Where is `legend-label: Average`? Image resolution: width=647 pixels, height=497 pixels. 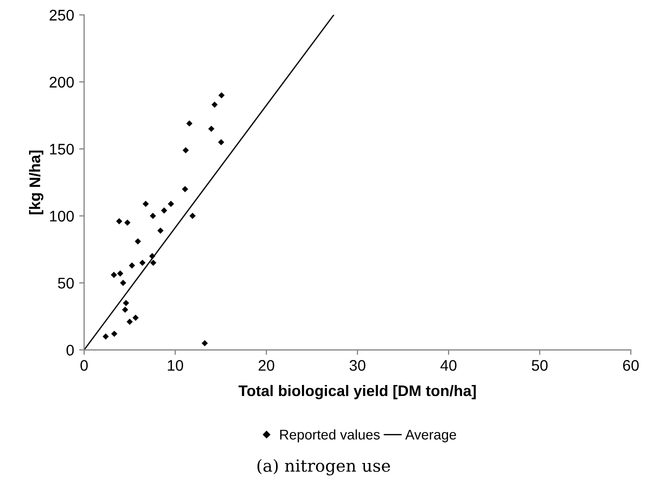
legend-label: Average is located at coordinates (430, 436).